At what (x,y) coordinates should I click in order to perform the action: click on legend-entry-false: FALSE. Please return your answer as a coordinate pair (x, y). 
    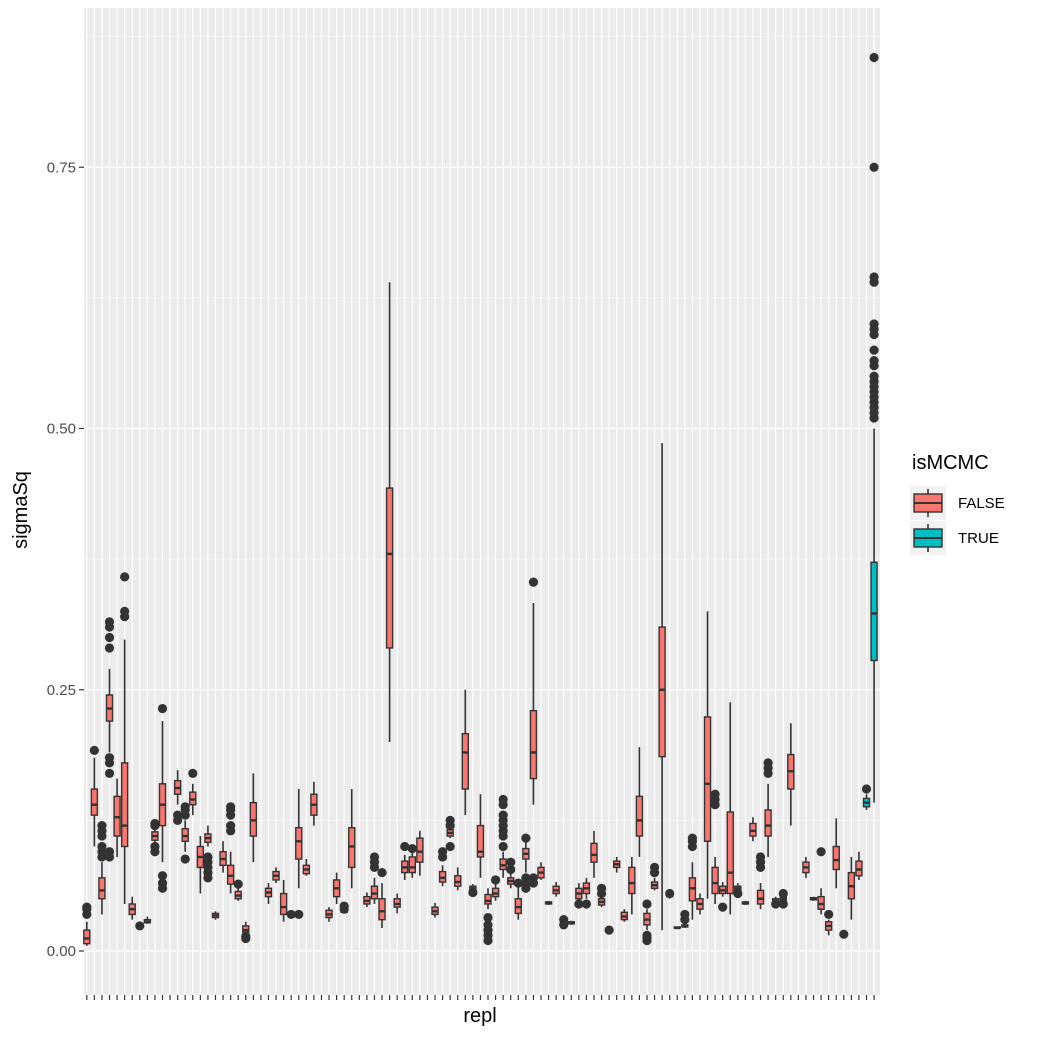
    Looking at the image, I should click on (957, 503).